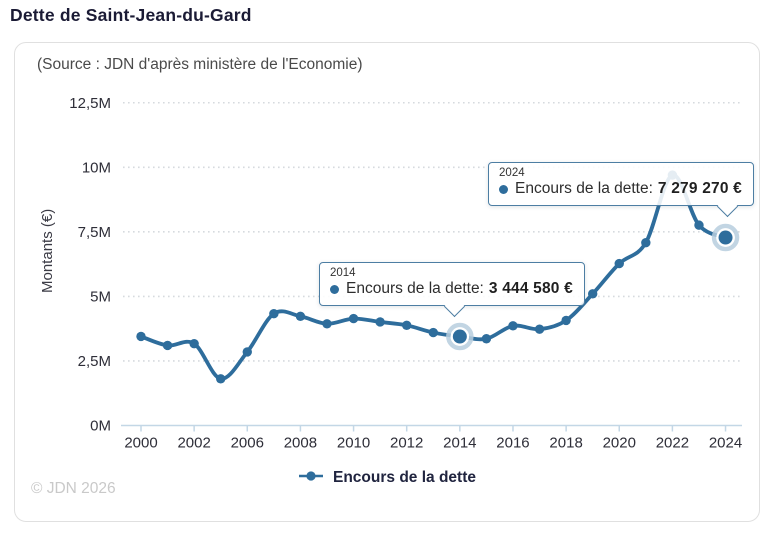 The image size is (774, 536). I want to click on y-tick-label: 5M, so click(100, 296).